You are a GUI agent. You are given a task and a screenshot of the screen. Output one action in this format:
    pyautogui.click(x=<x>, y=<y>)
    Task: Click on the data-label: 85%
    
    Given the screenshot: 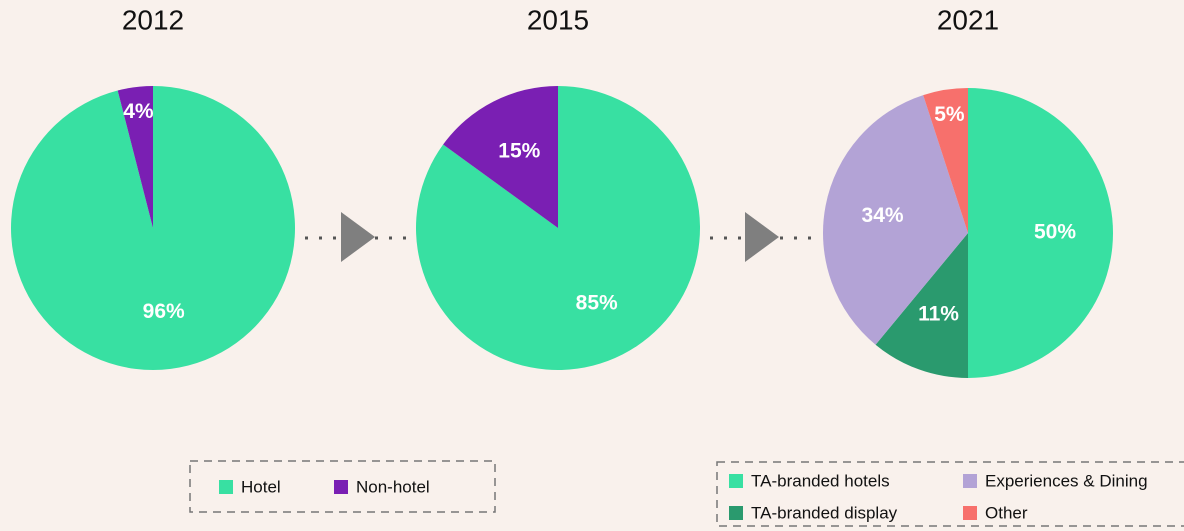 What is the action you would take?
    pyautogui.click(x=597, y=302)
    